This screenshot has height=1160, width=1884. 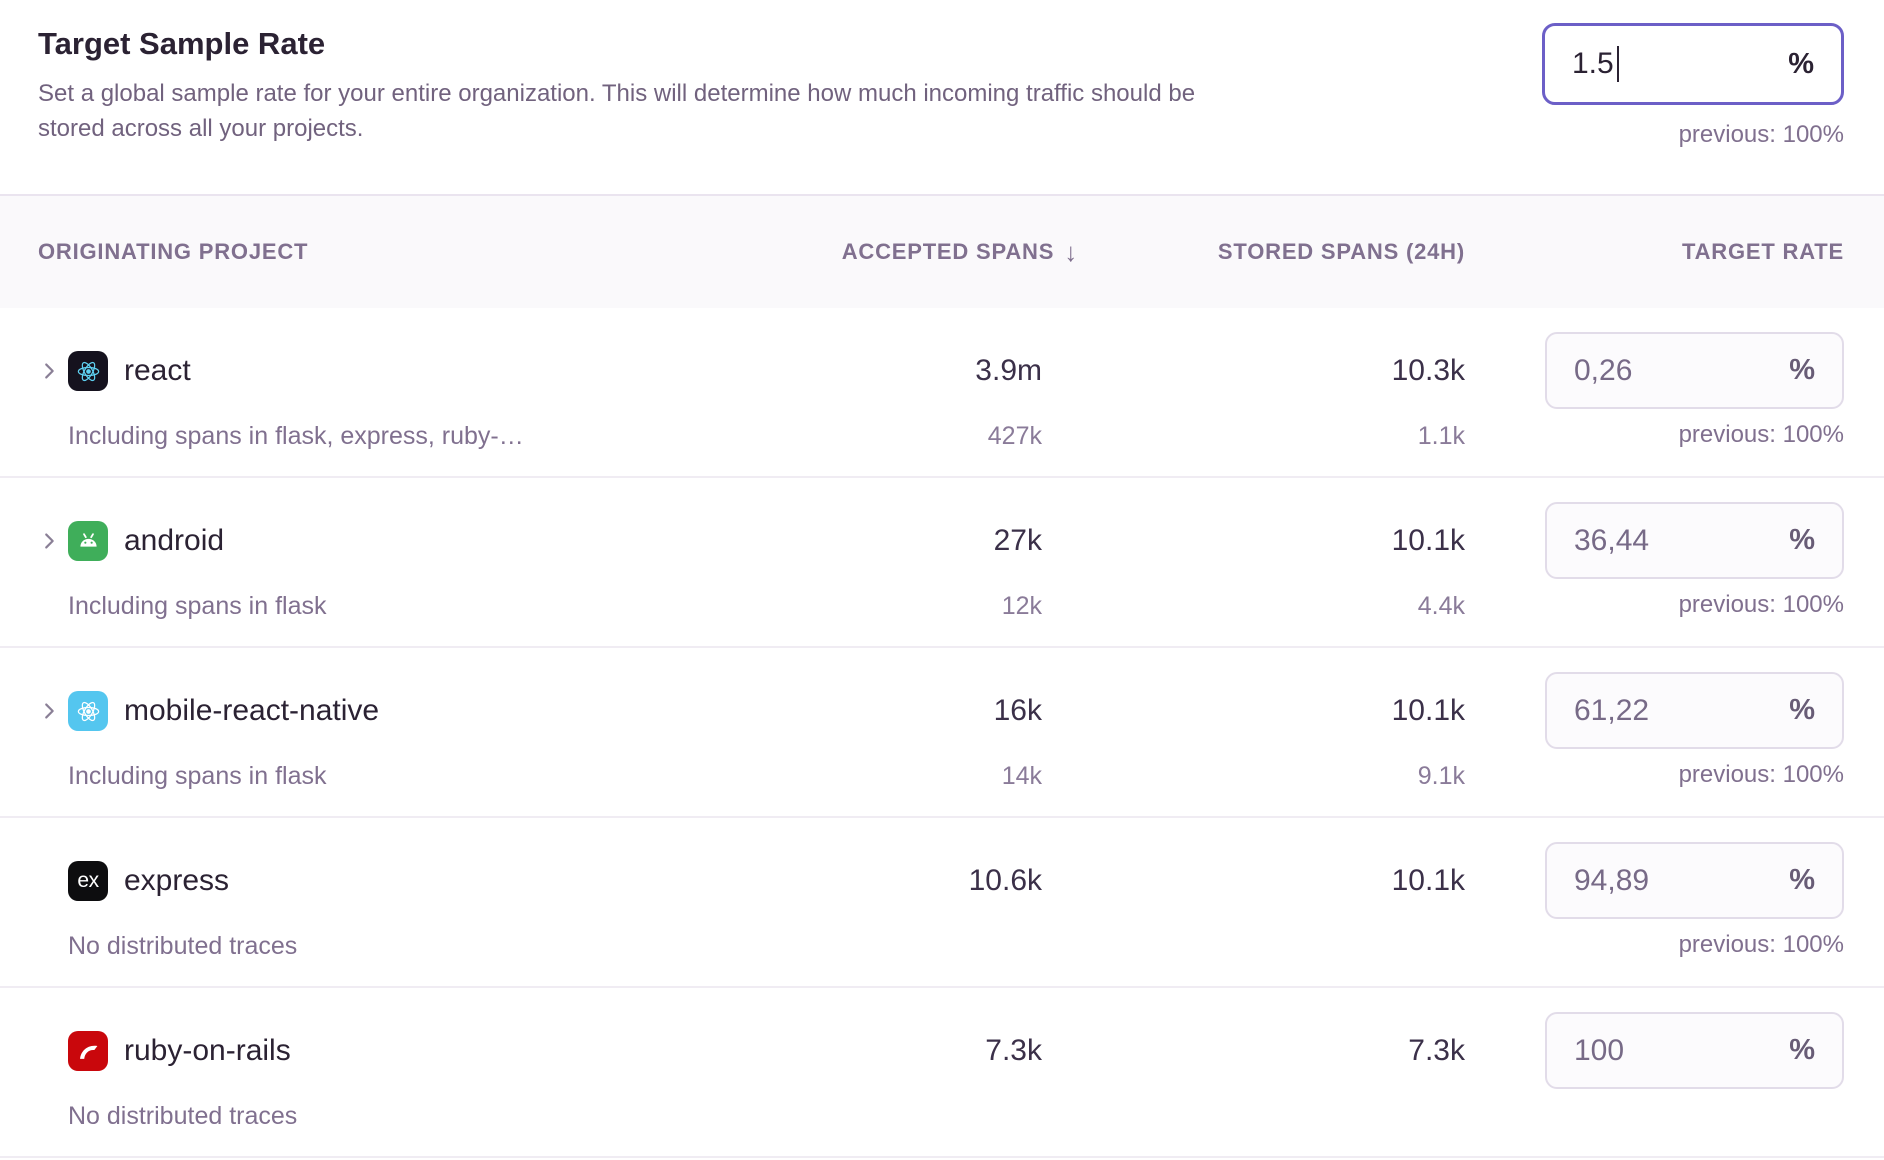 What do you see at coordinates (1021, 776) in the screenshot?
I see `accepted-spans-subvalue: 14k` at bounding box center [1021, 776].